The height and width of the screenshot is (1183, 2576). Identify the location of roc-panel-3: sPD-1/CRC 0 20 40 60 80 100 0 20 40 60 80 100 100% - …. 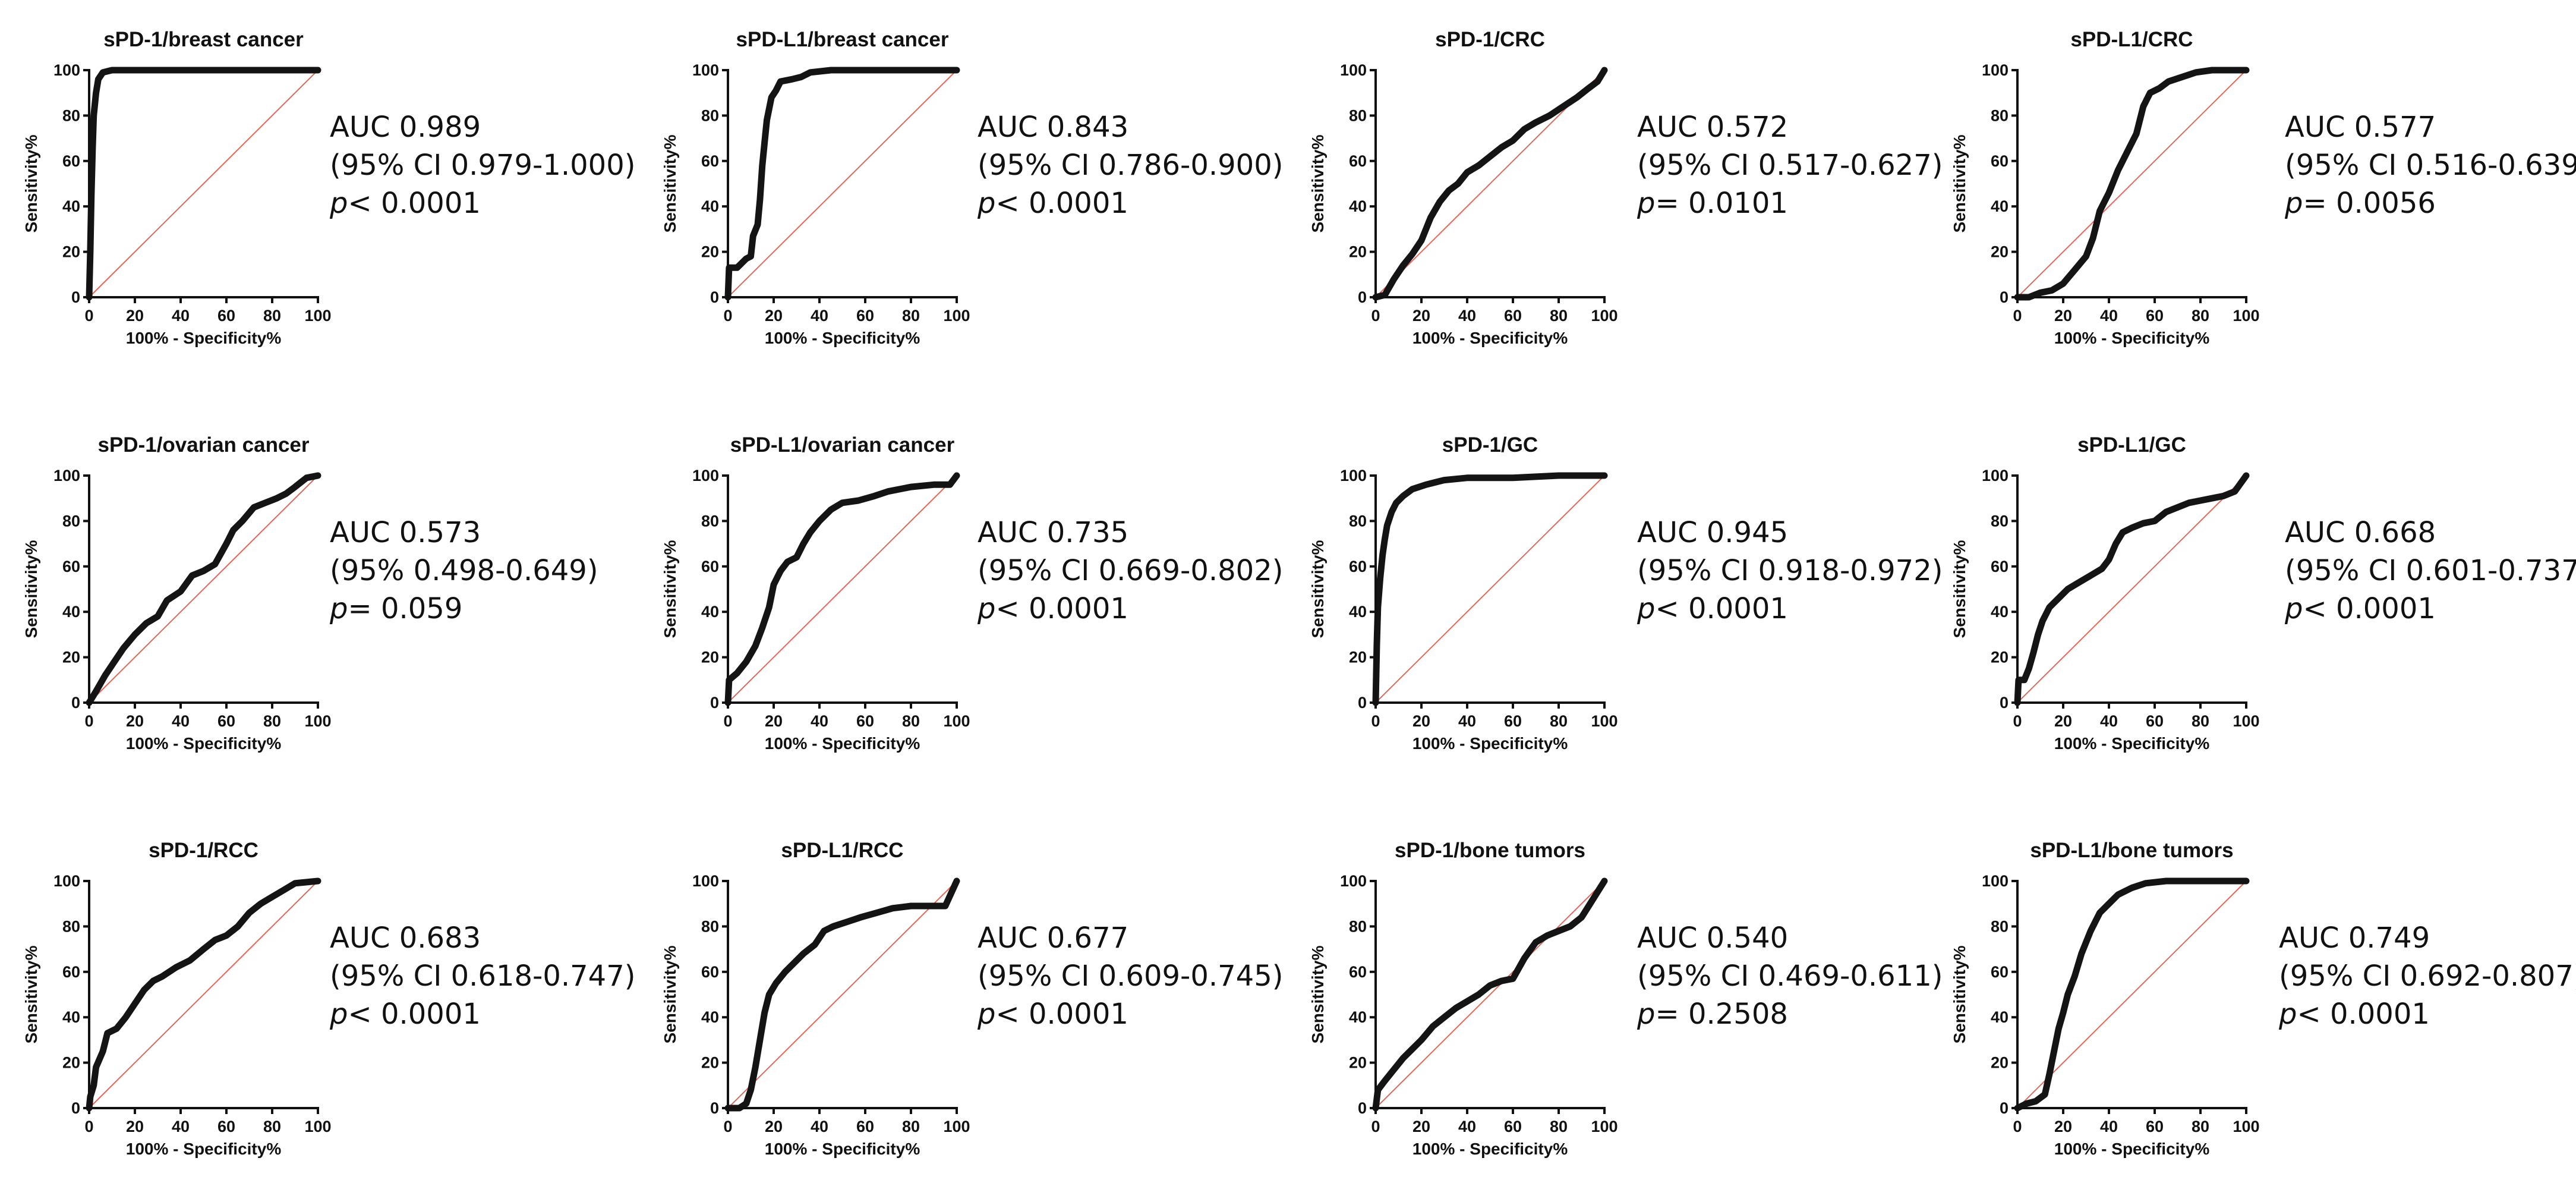
(1626, 187).